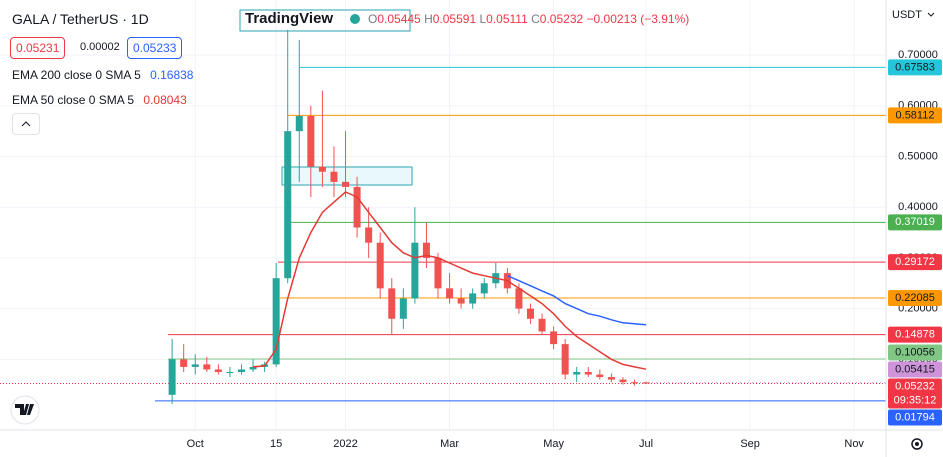 Image resolution: width=943 pixels, height=457 pixels. I want to click on buy-button: 0.05233, so click(155, 48).